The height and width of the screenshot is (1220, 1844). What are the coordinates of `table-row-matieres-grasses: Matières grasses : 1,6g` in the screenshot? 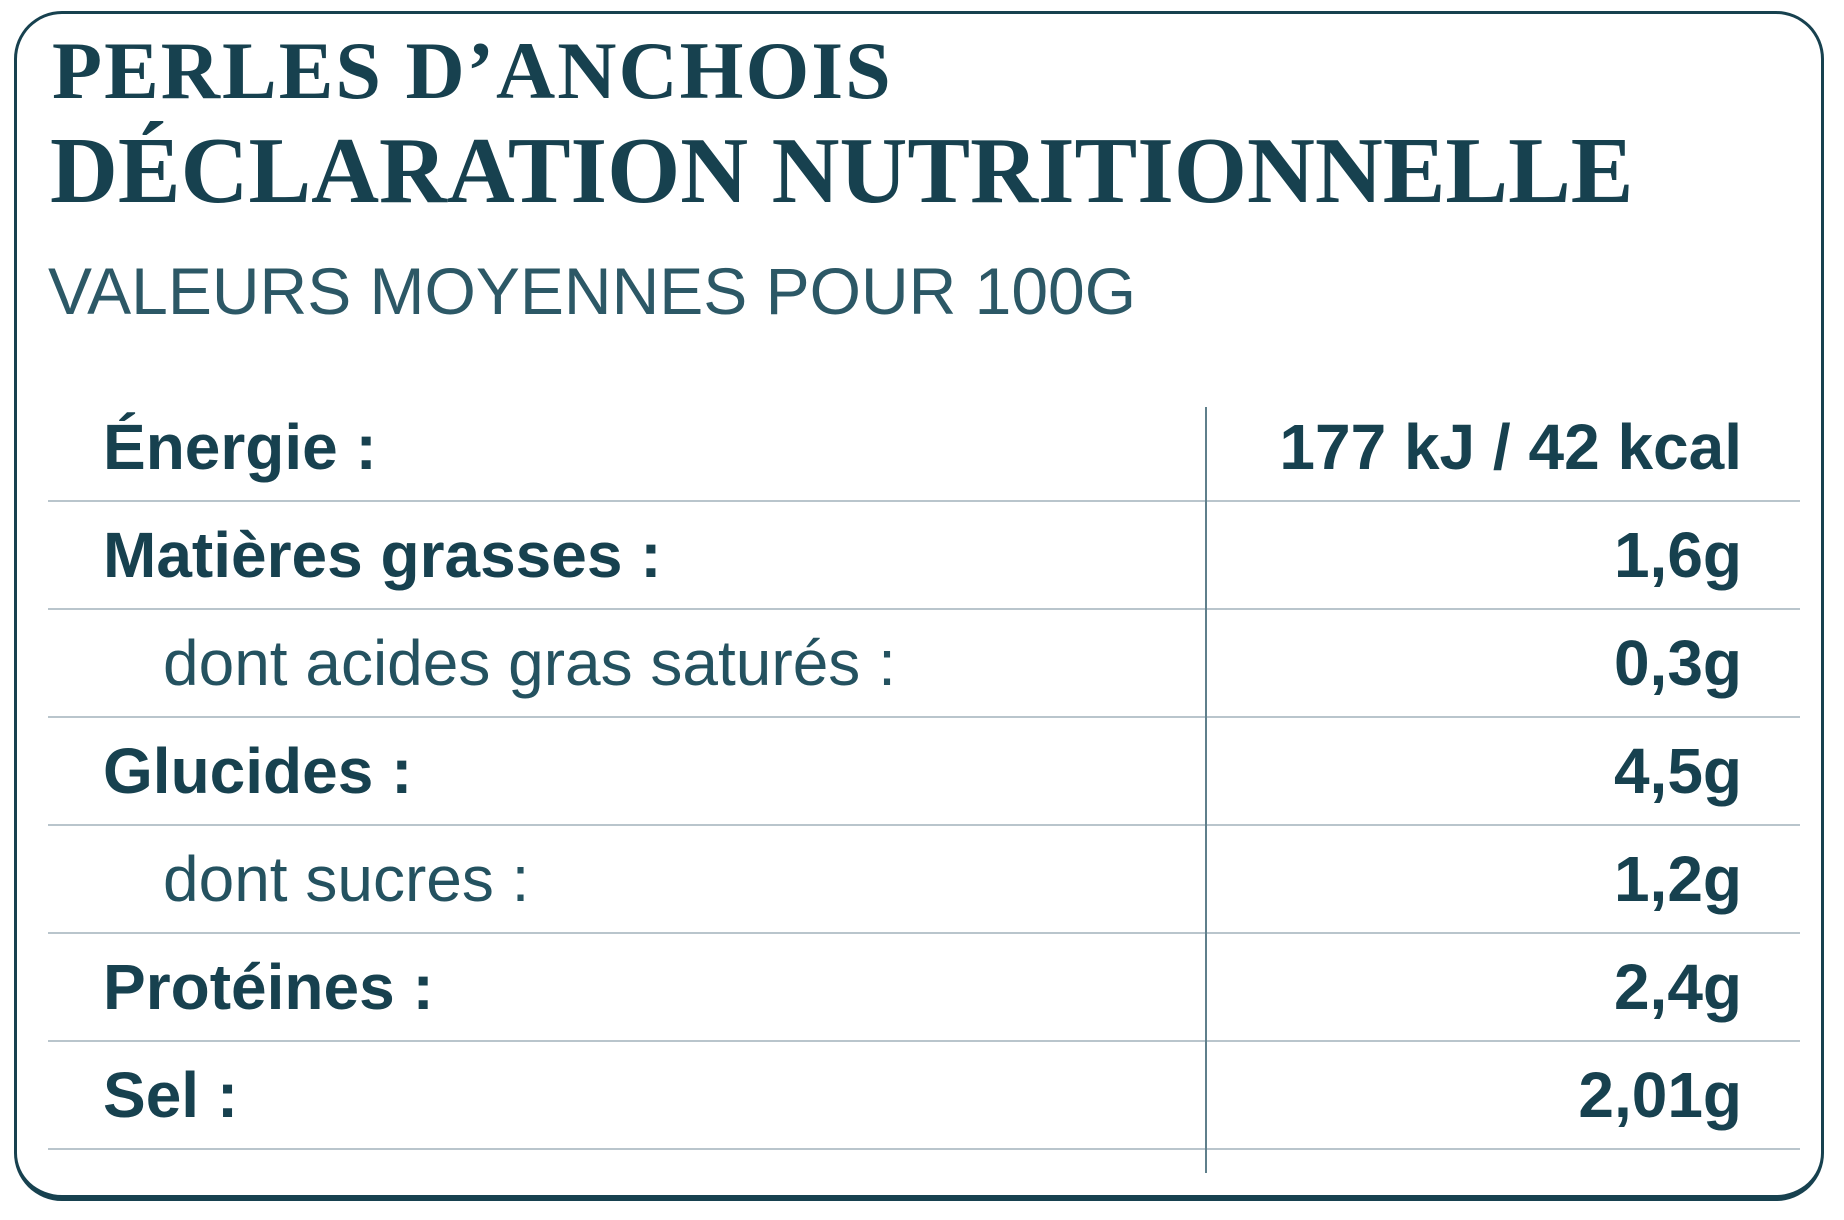 It's located at (924, 556).